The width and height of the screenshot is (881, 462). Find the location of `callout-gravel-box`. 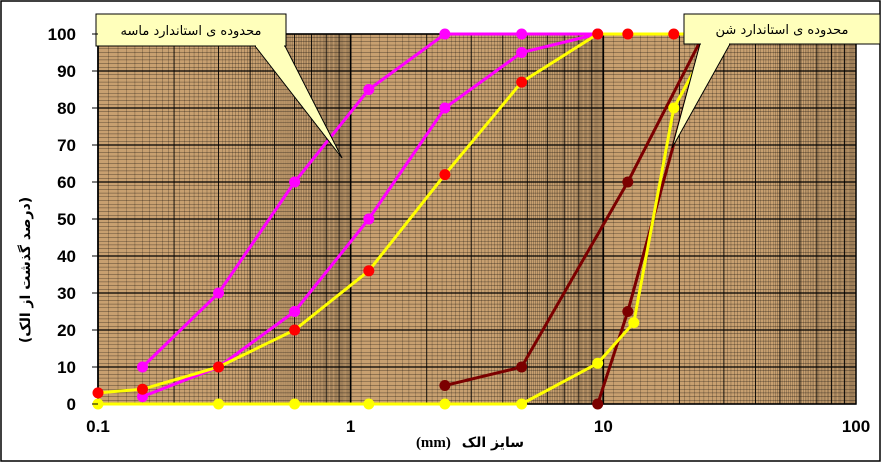

callout-gravel-box is located at coordinates (782, 29).